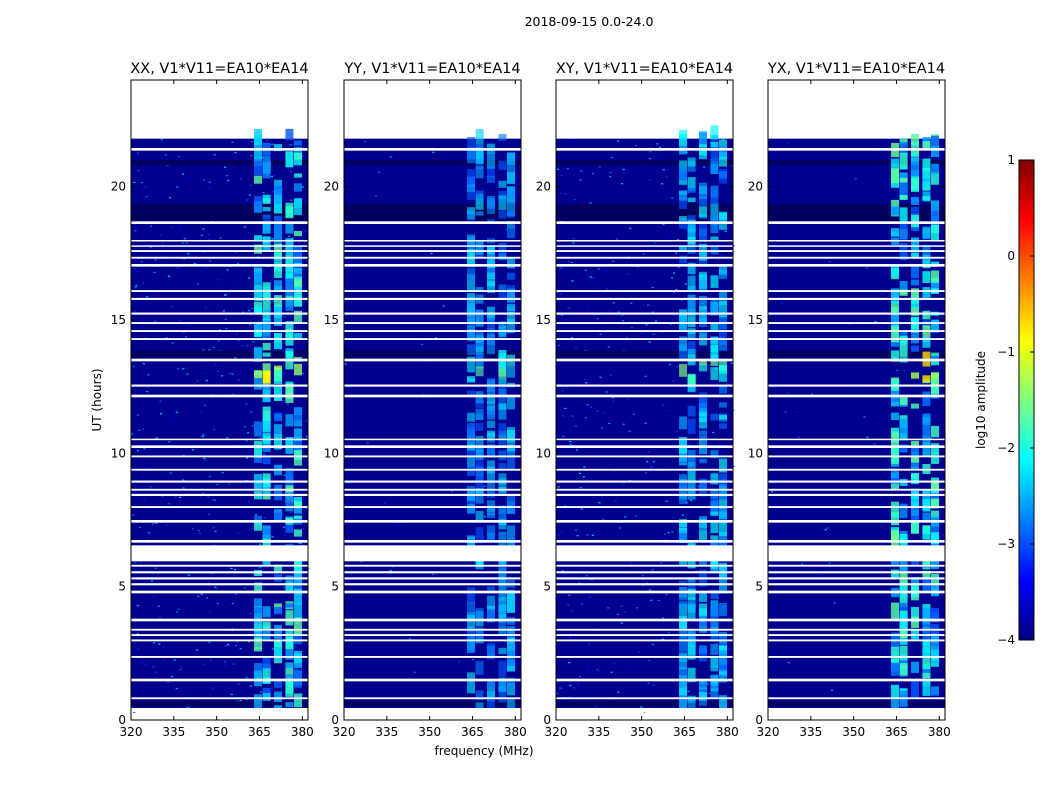 Image resolution: width=1050 pixels, height=800 pixels. I want to click on colorbar-tick-label: −3, so click(1006, 544).